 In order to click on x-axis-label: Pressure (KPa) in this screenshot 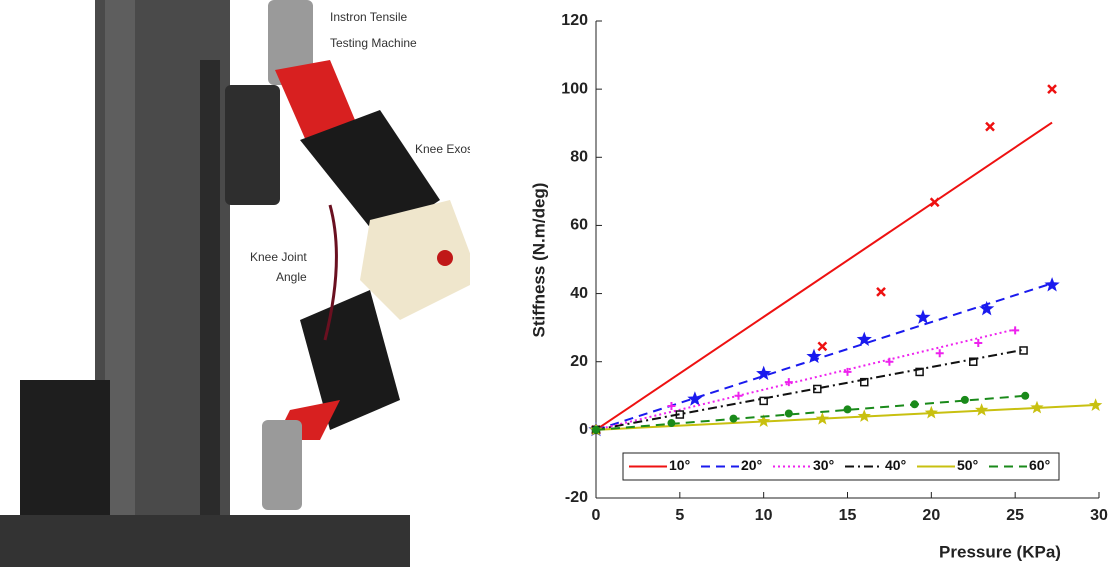, I will do `click(1000, 551)`.